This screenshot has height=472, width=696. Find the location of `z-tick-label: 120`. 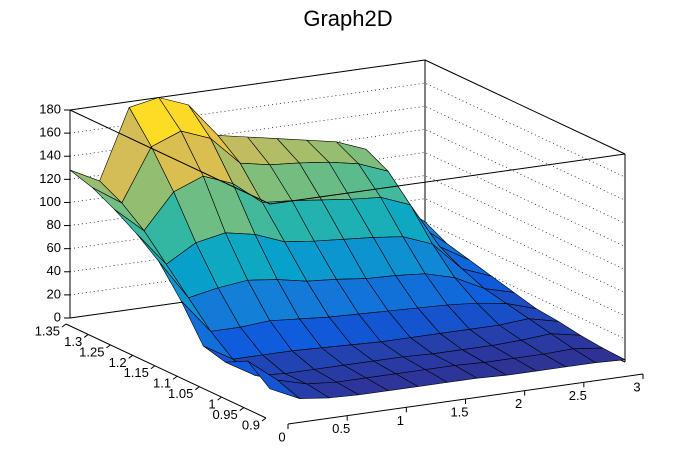

z-tick-label: 120 is located at coordinates (50, 178).